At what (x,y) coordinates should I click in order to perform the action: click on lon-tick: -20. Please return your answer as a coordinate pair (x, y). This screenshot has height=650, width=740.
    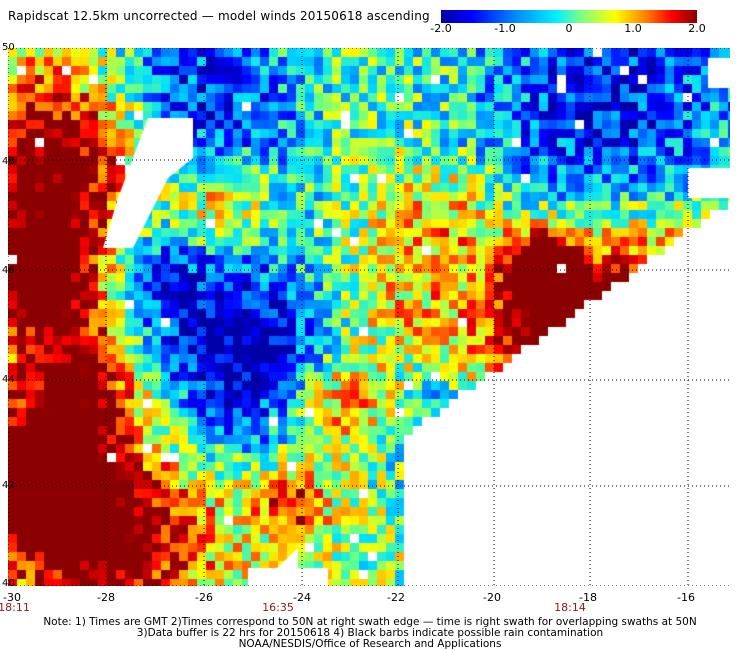
    Looking at the image, I should click on (492, 597).